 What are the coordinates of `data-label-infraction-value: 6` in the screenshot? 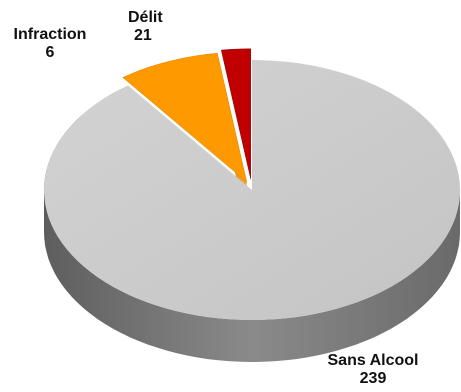 It's located at (50, 52).